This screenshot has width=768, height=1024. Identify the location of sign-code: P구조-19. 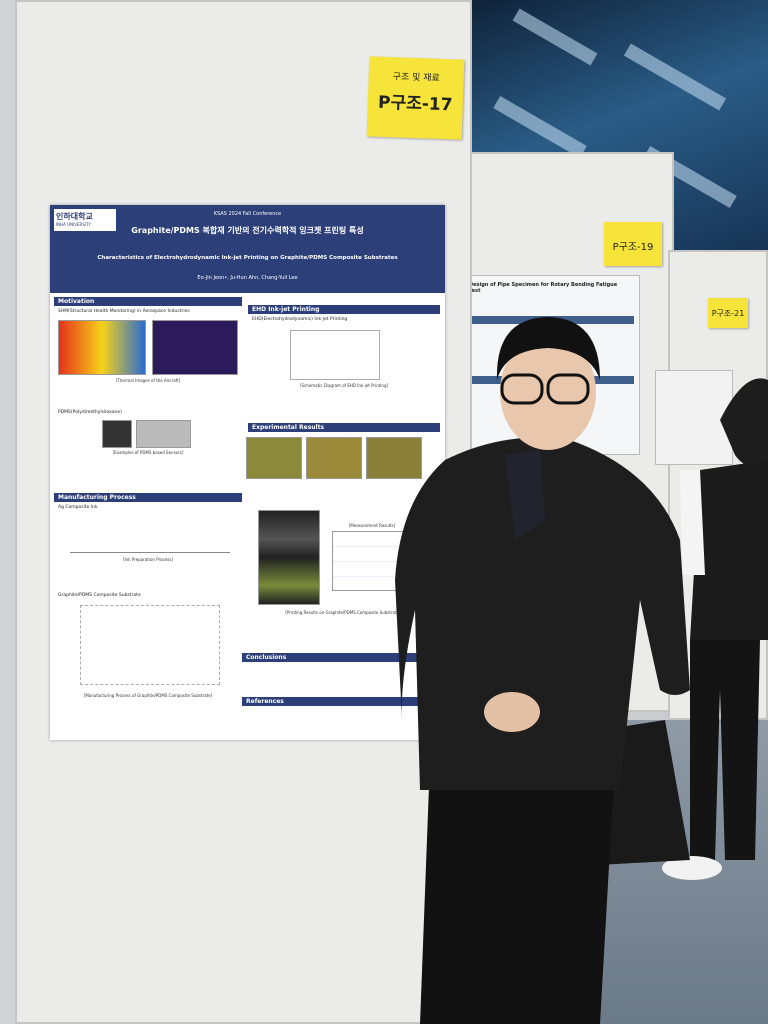
(633, 247).